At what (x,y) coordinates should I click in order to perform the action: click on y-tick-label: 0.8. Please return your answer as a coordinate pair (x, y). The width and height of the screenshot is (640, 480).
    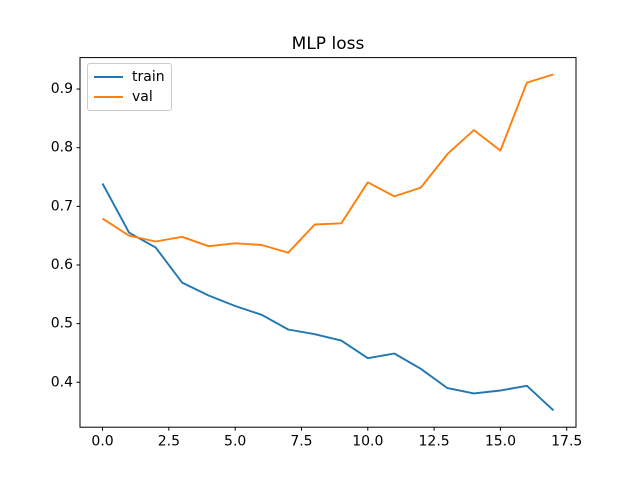
    Looking at the image, I should click on (62, 148).